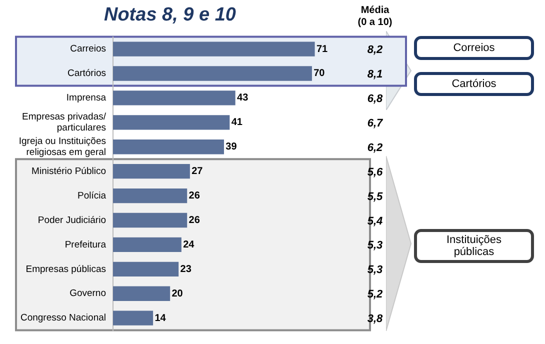 This screenshot has height=344, width=545. Describe the element at coordinates (375, 294) in the screenshot. I see `text: 5,2` at that location.